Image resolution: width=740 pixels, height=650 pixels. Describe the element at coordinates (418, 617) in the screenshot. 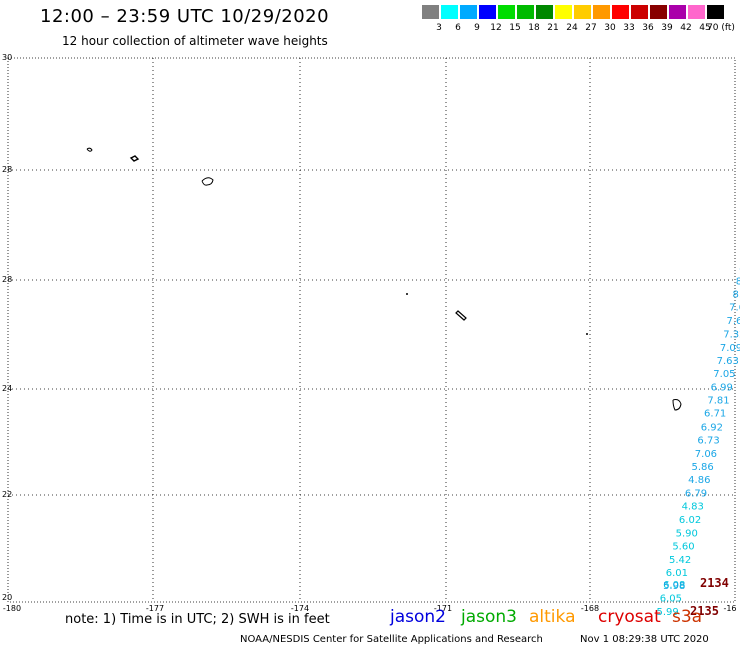

I see `satellite-jason2: jason2` at that location.